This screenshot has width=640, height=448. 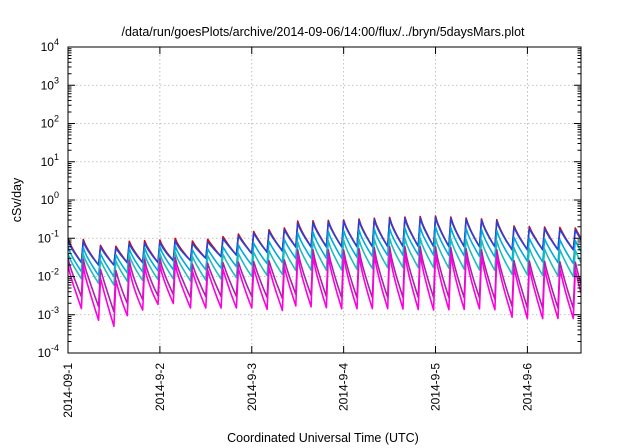 I want to click on y-tick-labels: 10⁻⁴ 10⁻³ 10⁻² 10⁻¹ 10⁰ 10¹ 10² 10³ 10⁴, so click(x=48, y=198).